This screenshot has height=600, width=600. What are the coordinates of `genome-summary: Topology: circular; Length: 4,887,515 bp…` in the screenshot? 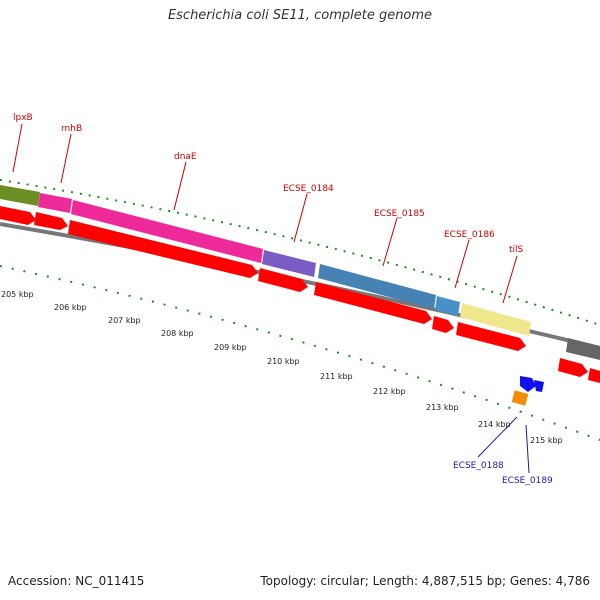 It's located at (425, 581).